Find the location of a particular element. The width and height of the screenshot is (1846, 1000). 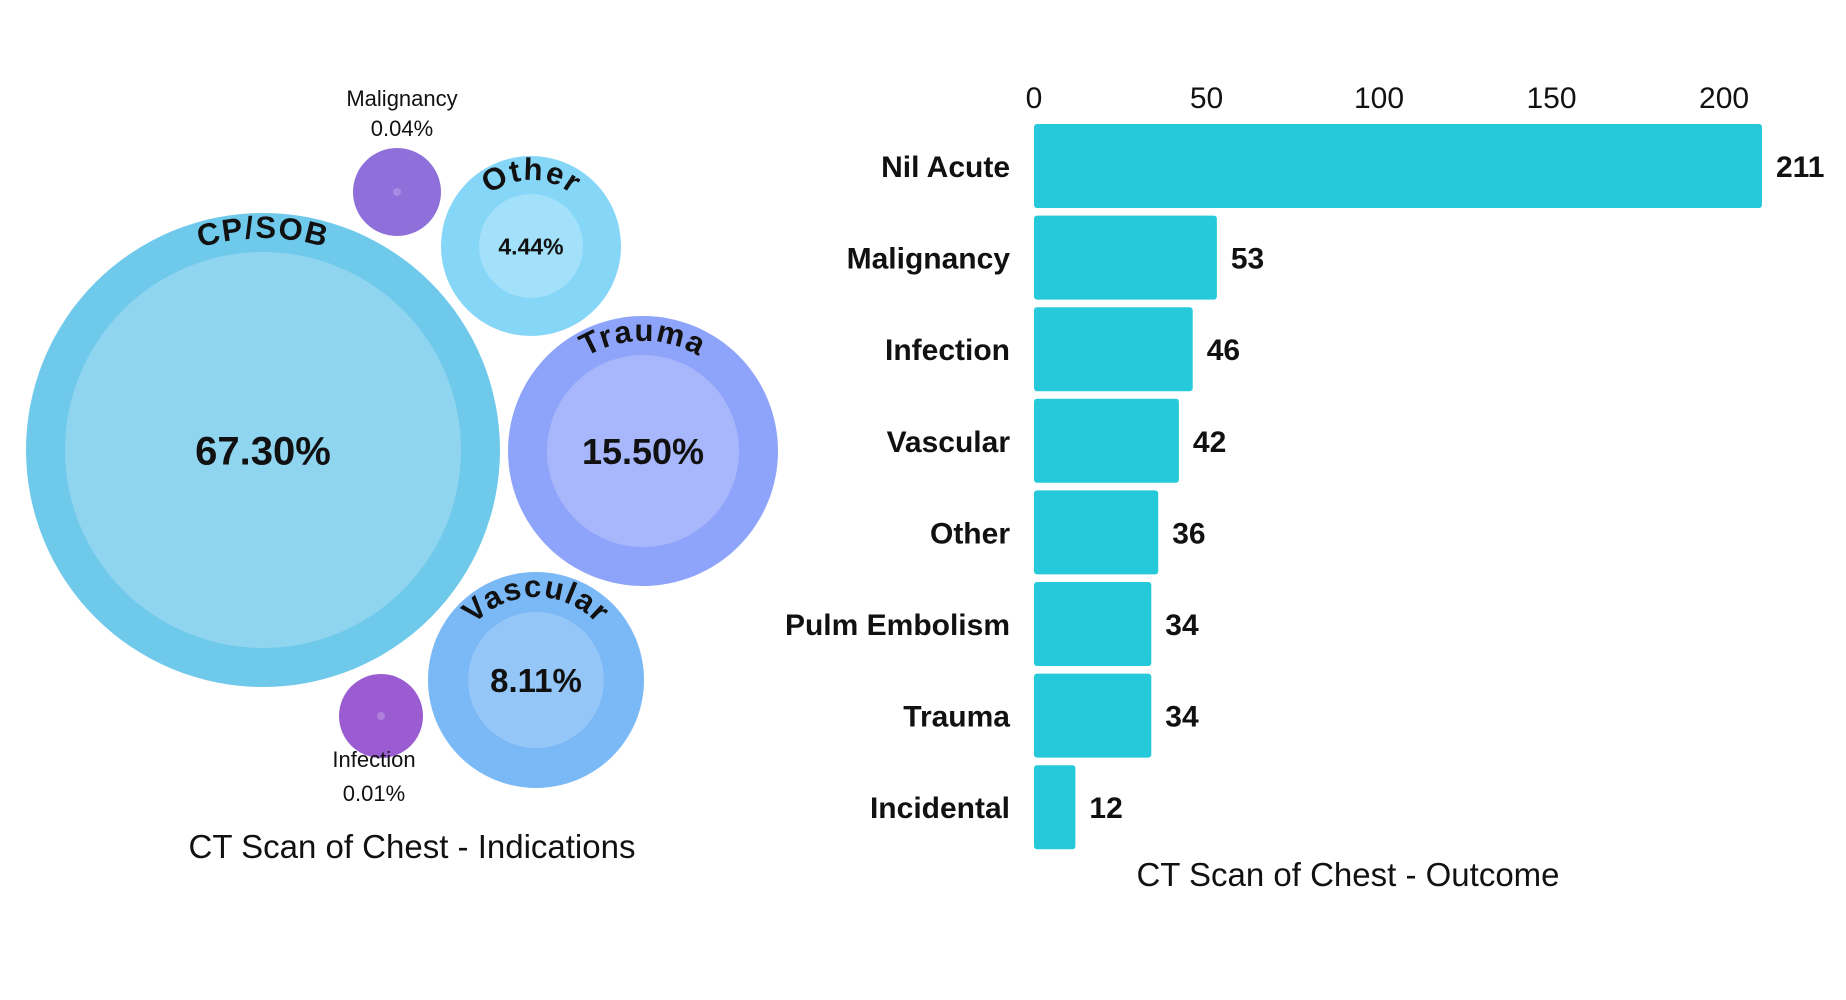

category-label: Incidental is located at coordinates (940, 808).